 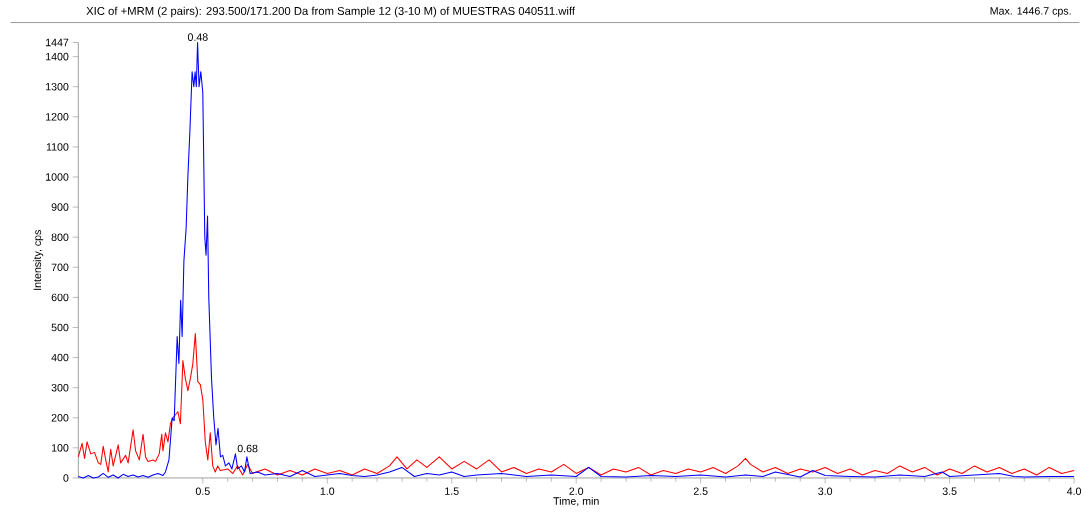 I want to click on annotation: 0.68, so click(x=247, y=448).